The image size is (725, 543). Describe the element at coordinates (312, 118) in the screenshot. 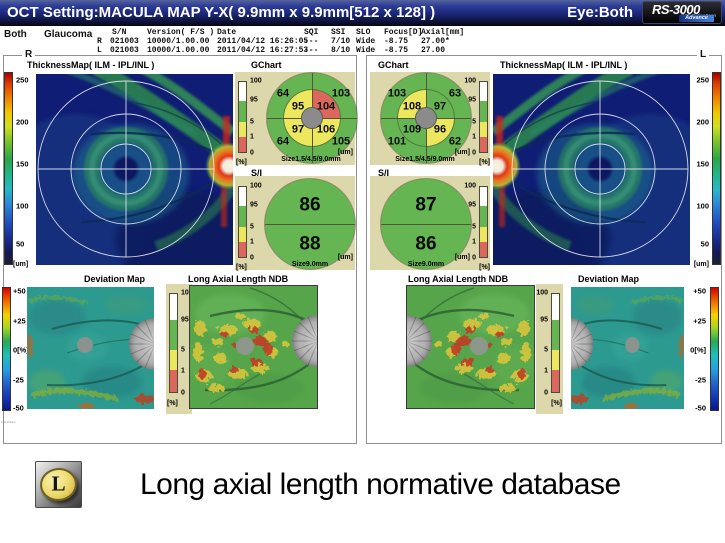

I see `gchart-inner-ring` at that location.